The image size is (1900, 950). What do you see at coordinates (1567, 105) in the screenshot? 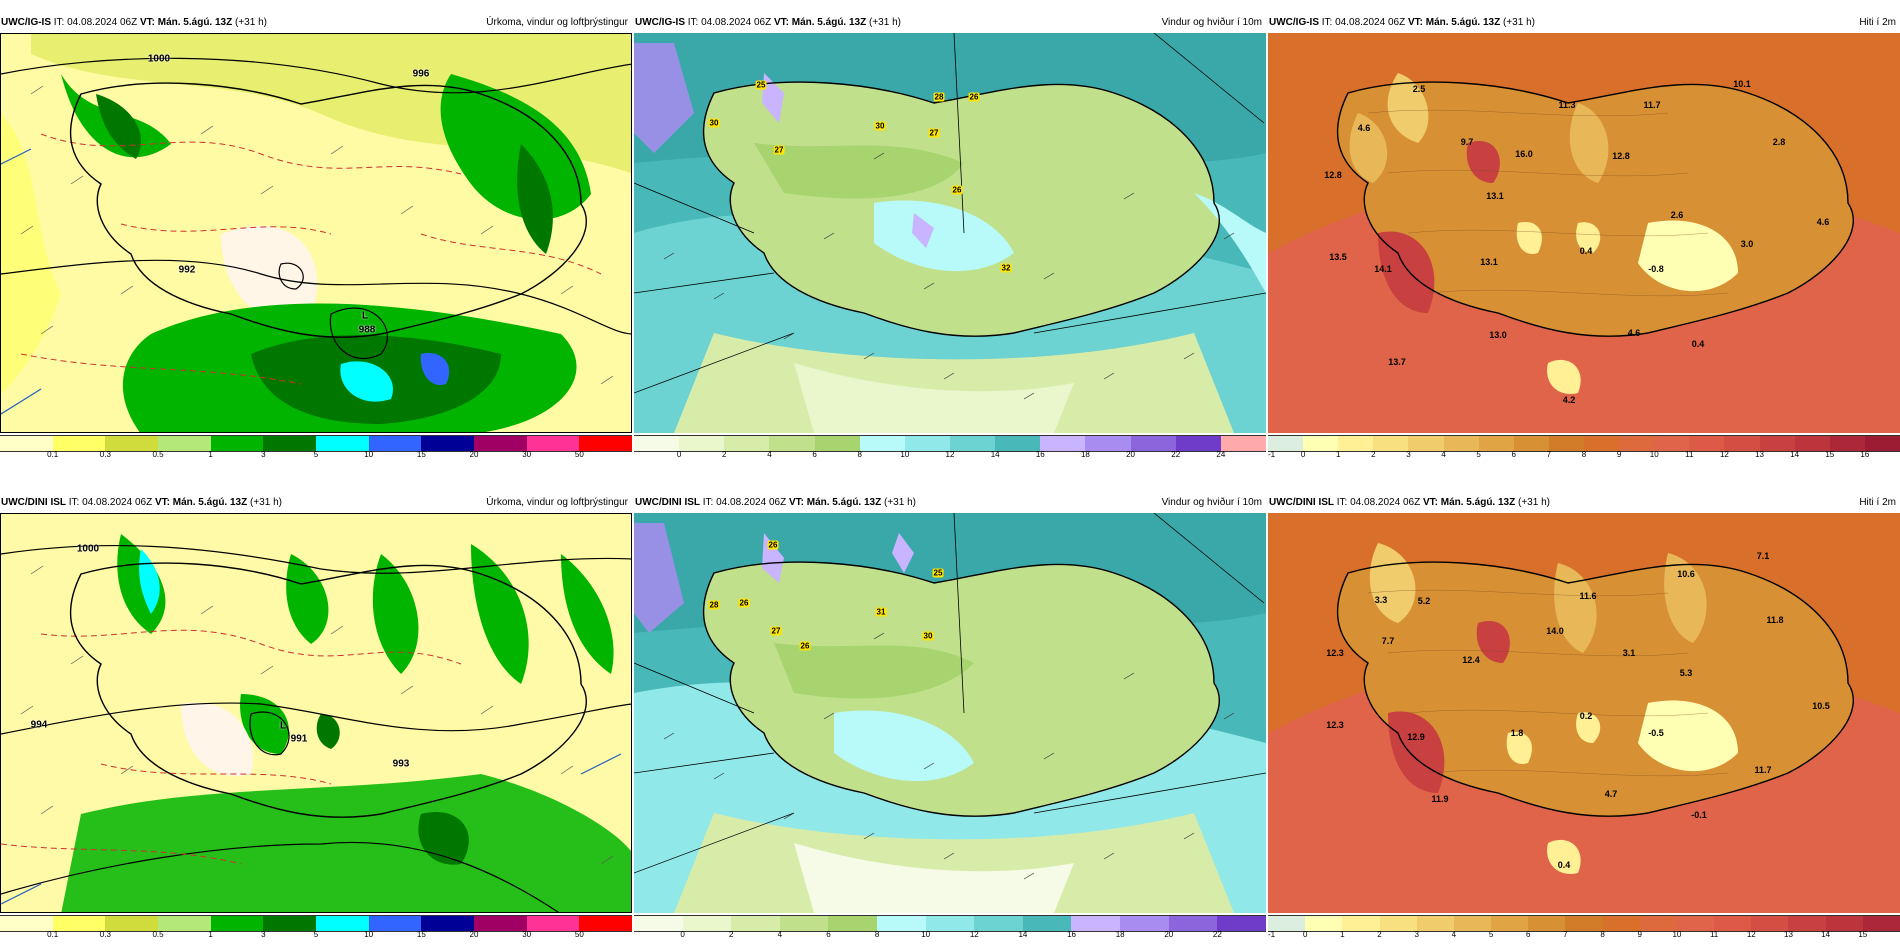
I see `temp-label: 11.3` at bounding box center [1567, 105].